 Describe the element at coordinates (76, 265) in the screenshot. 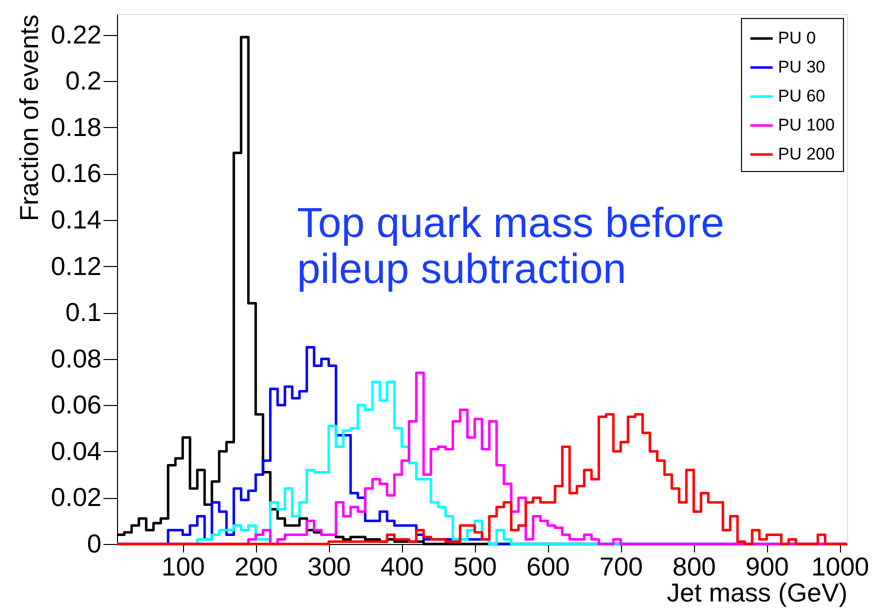

I see `y-tick-label: 0.12` at that location.